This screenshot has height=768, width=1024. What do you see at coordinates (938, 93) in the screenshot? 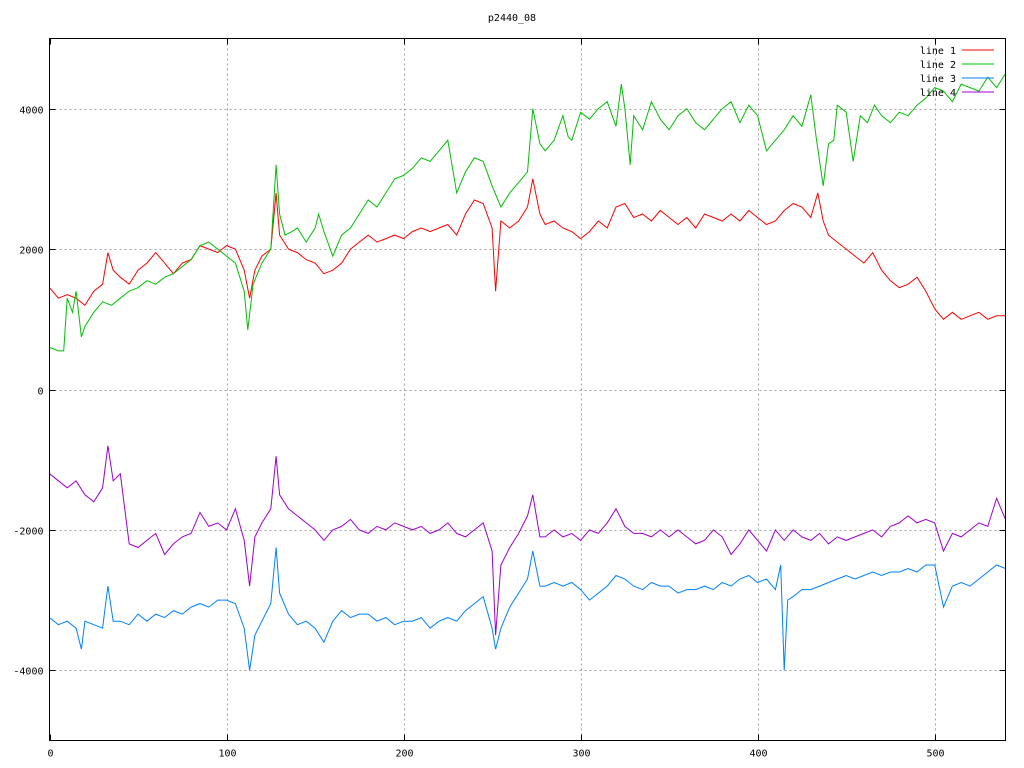
I see `legend-label: line 4` at bounding box center [938, 93].